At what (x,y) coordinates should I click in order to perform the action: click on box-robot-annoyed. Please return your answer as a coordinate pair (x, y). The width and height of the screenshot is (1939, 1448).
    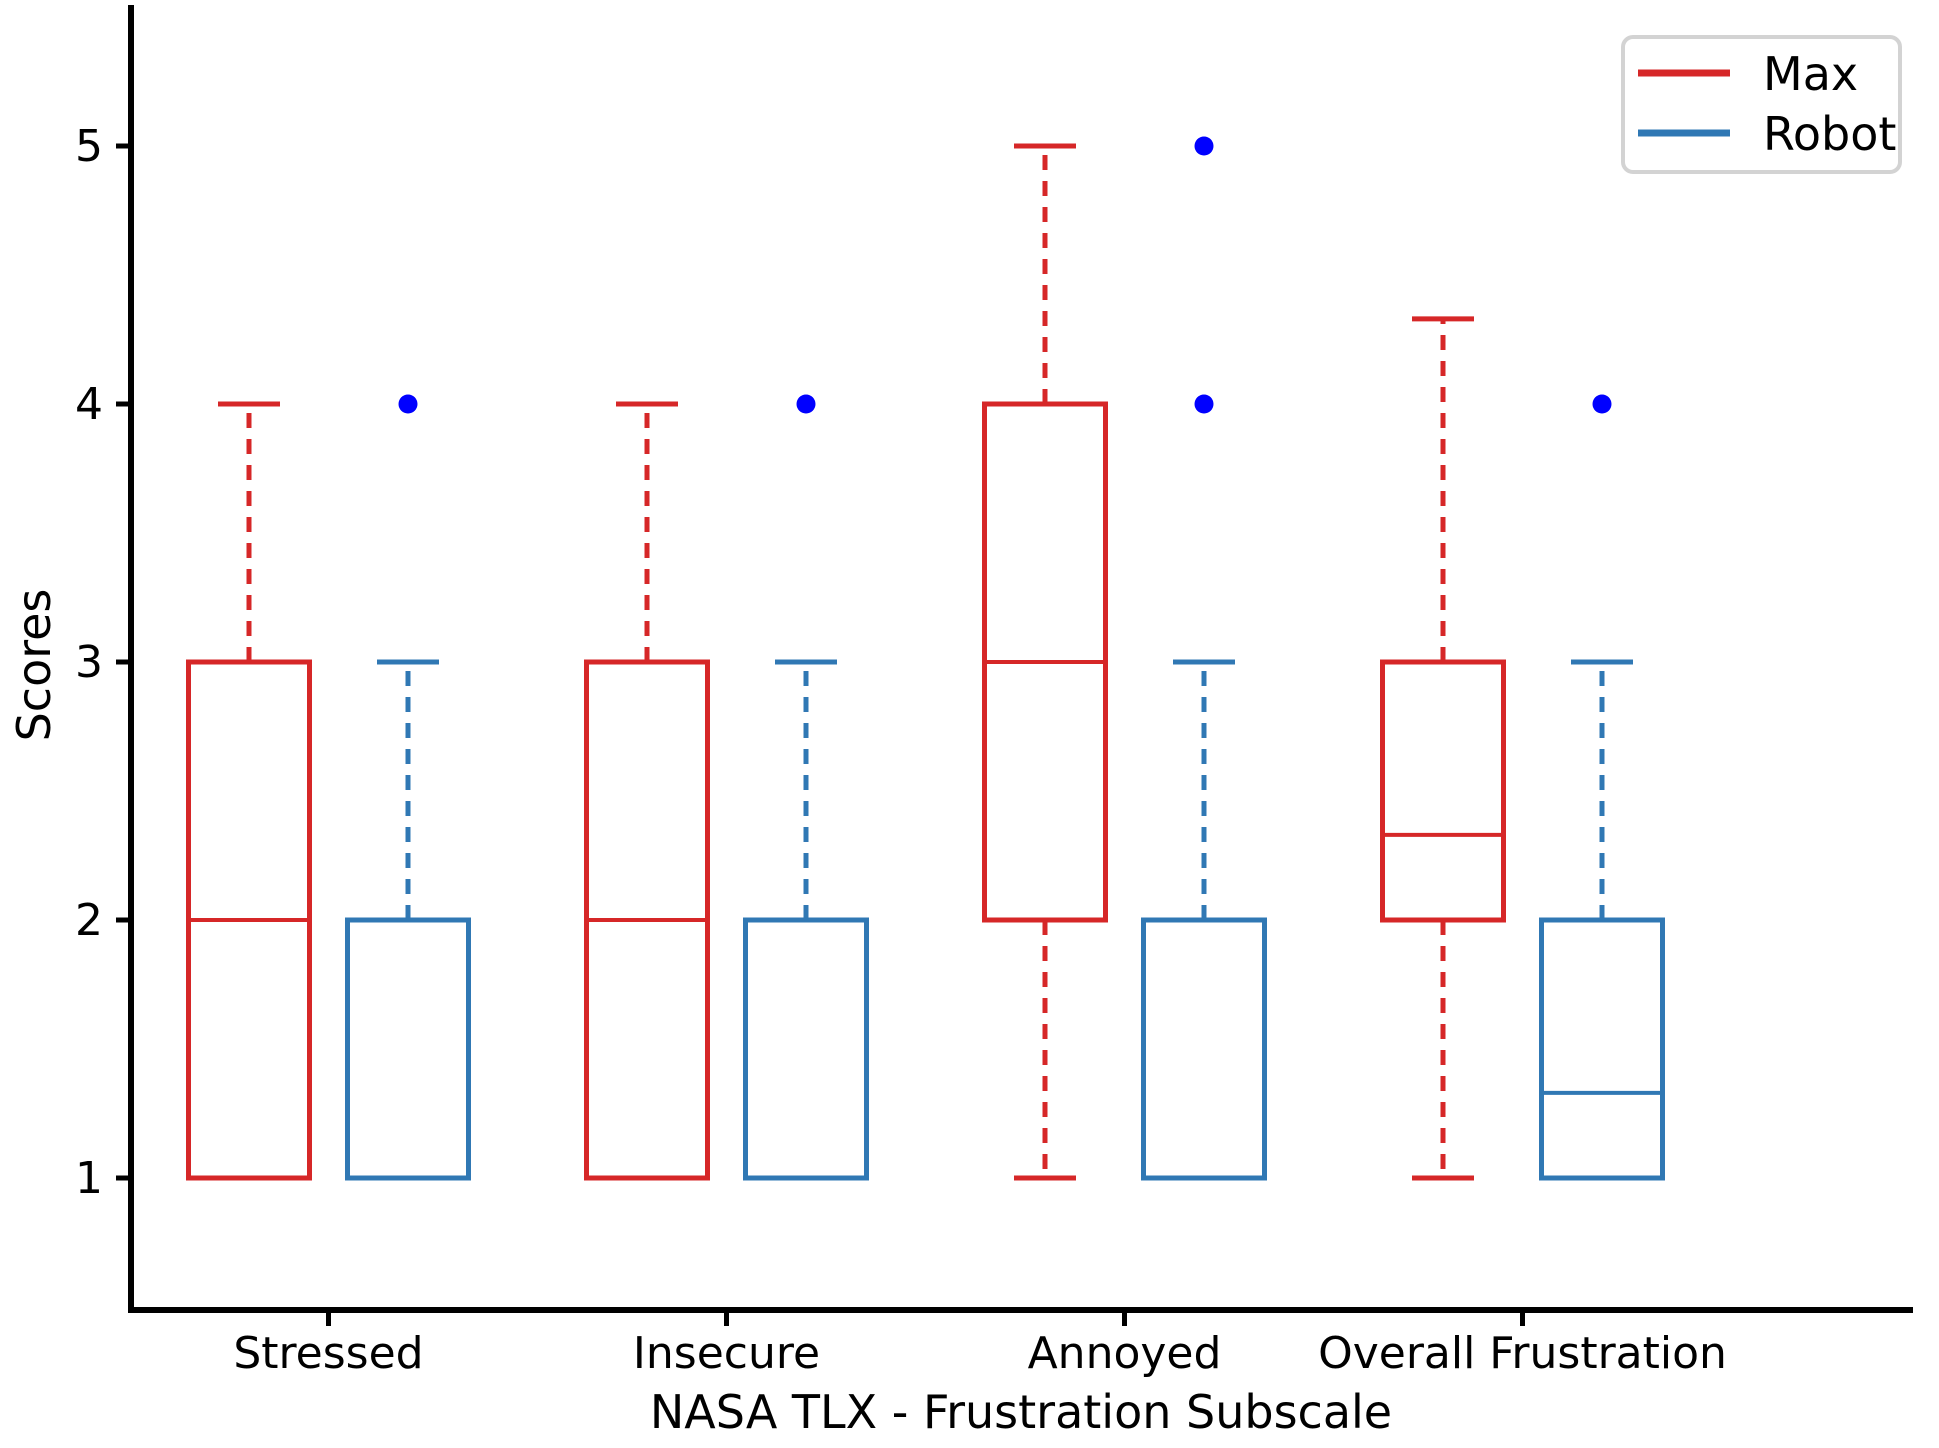
    Looking at the image, I should click on (1204, 1049).